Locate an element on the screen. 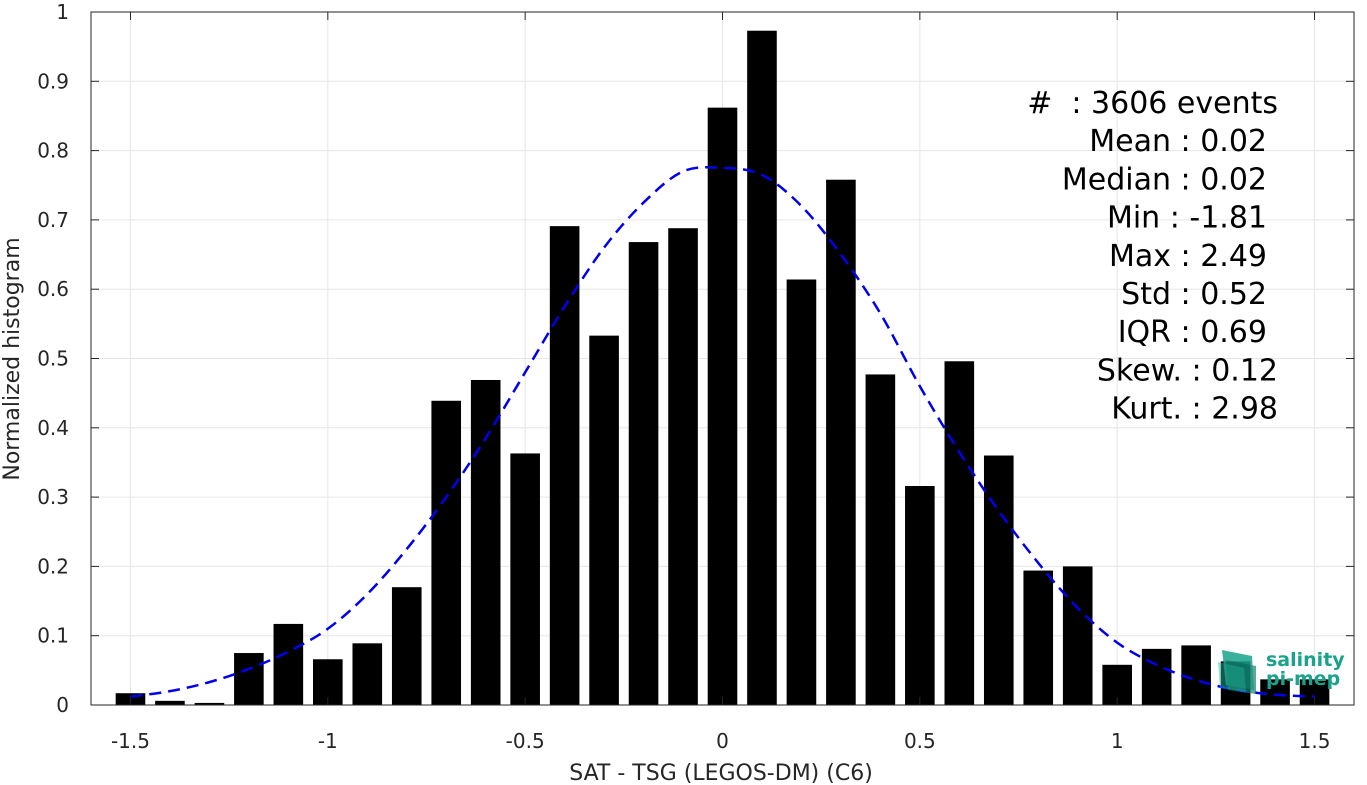 This screenshot has height=785, width=1367. x-tick-label: 0 is located at coordinates (722, 741).